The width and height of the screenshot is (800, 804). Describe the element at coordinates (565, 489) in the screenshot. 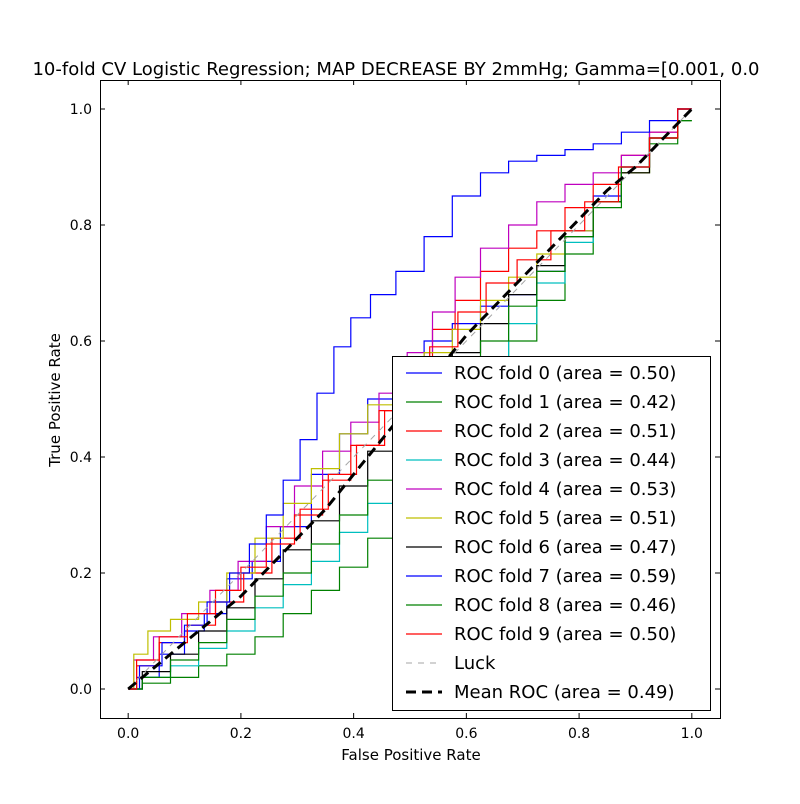

I see `legend-label: ROC fold 4 (area = 0.53)` at that location.